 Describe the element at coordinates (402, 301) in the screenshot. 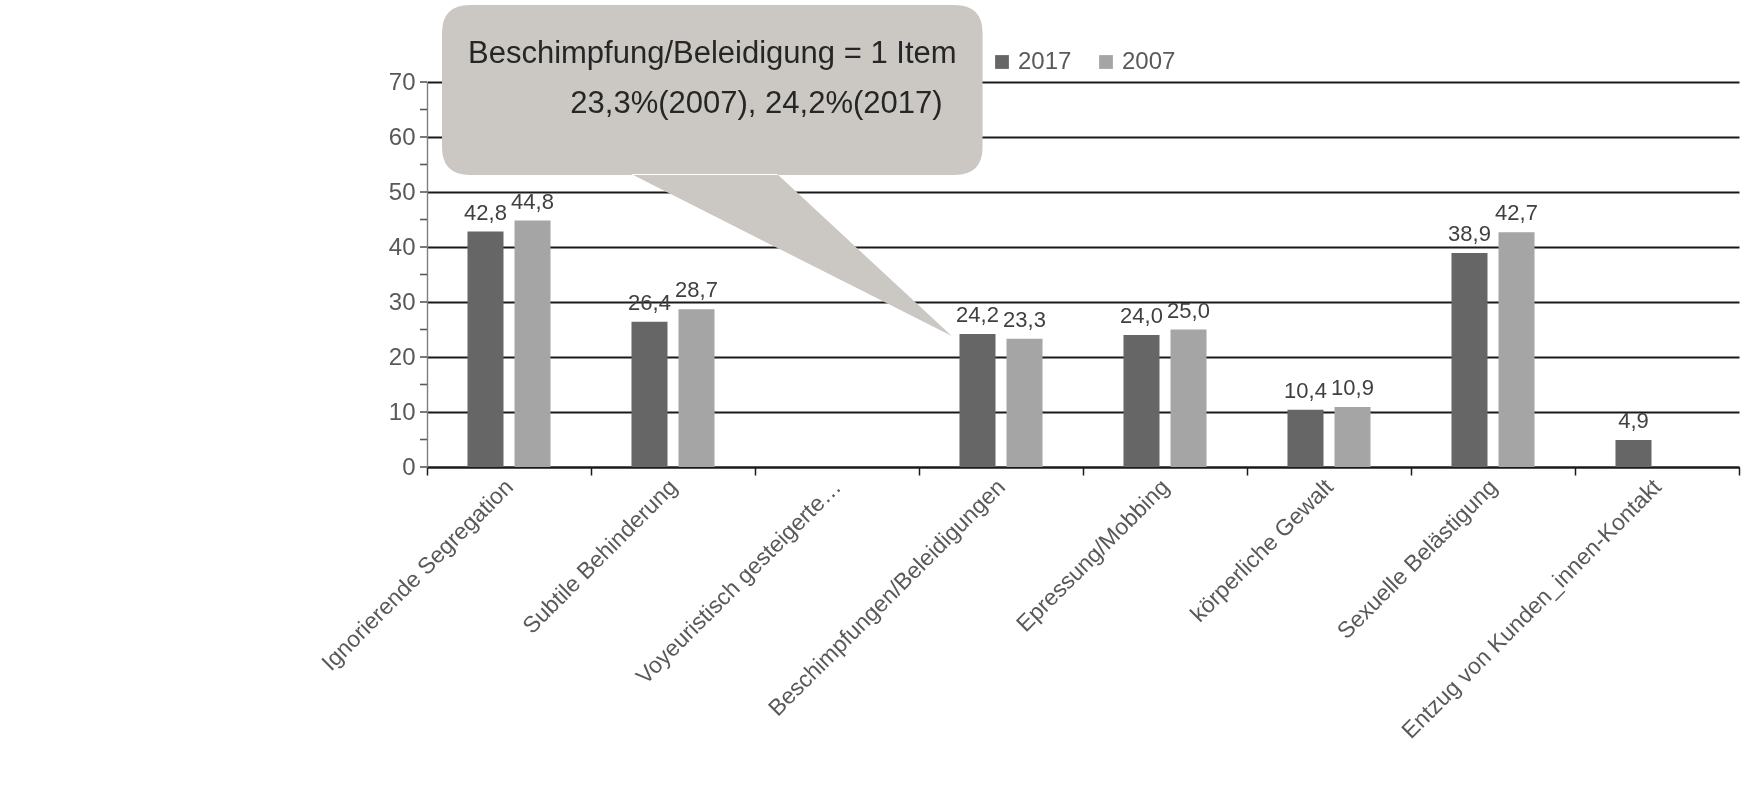

I see `y-tick-label: 30` at that location.